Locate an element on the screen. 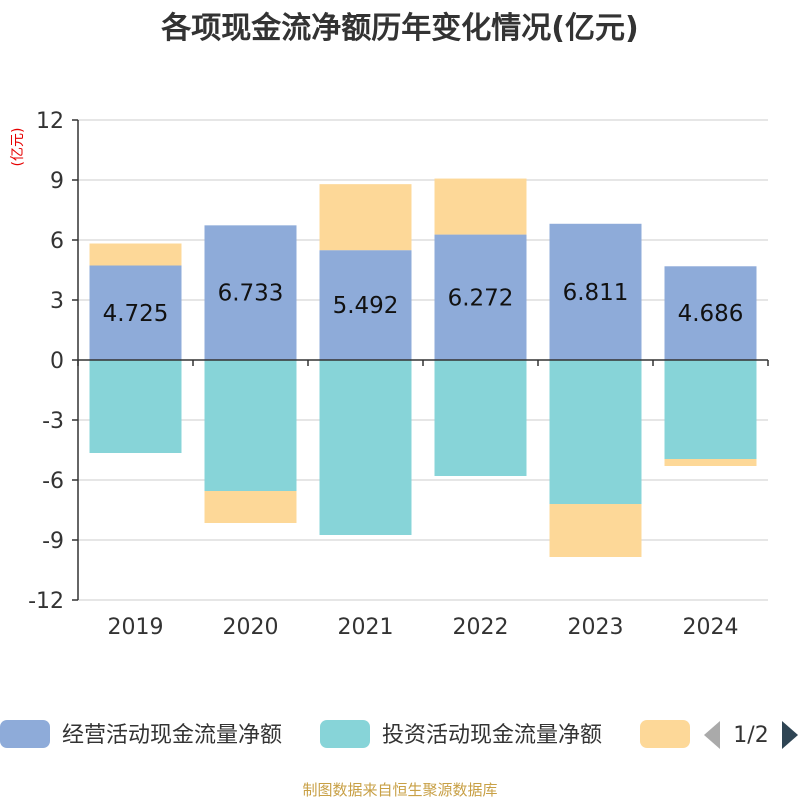  data-label-2023: 6.811 is located at coordinates (596, 293).